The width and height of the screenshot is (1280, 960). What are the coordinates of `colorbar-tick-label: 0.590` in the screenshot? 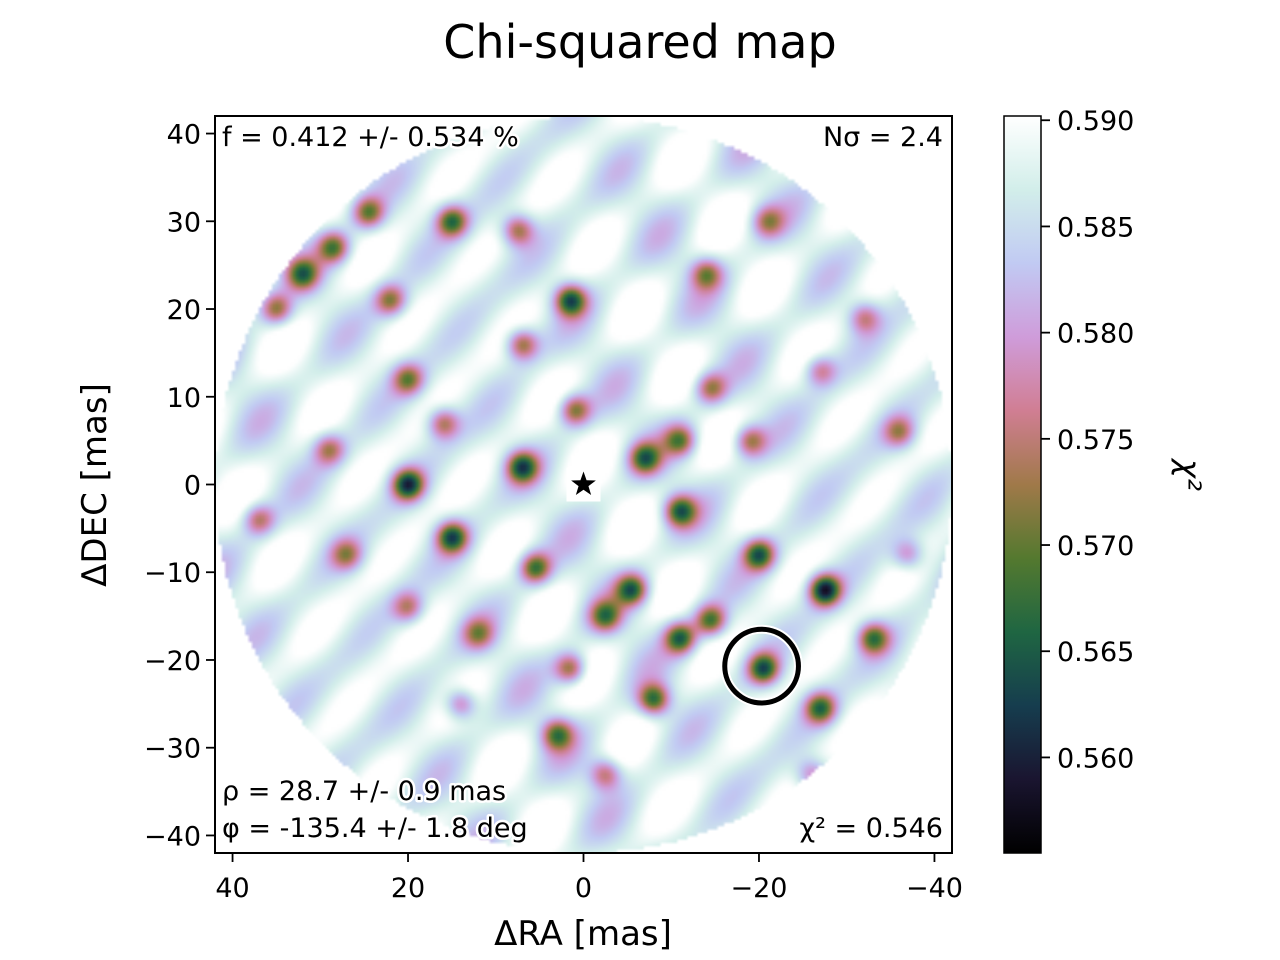 It's located at (1095, 121).